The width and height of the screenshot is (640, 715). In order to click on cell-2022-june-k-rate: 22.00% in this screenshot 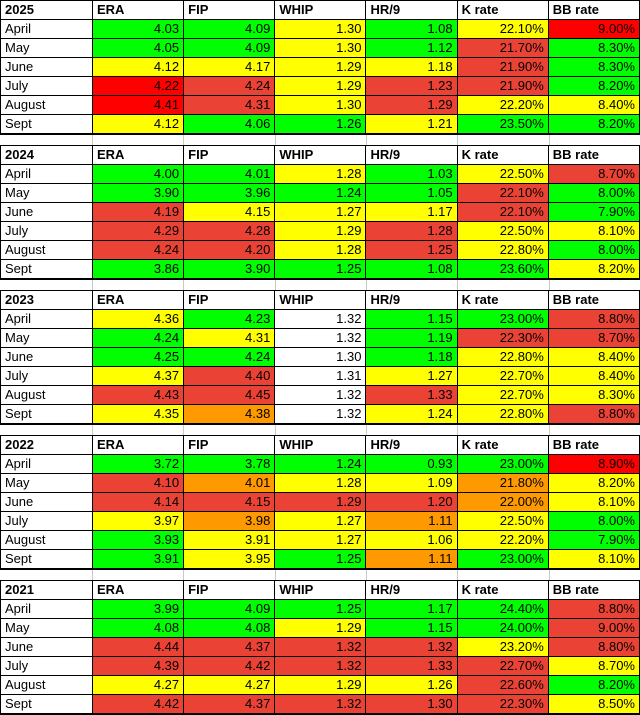, I will do `click(502, 502)`.